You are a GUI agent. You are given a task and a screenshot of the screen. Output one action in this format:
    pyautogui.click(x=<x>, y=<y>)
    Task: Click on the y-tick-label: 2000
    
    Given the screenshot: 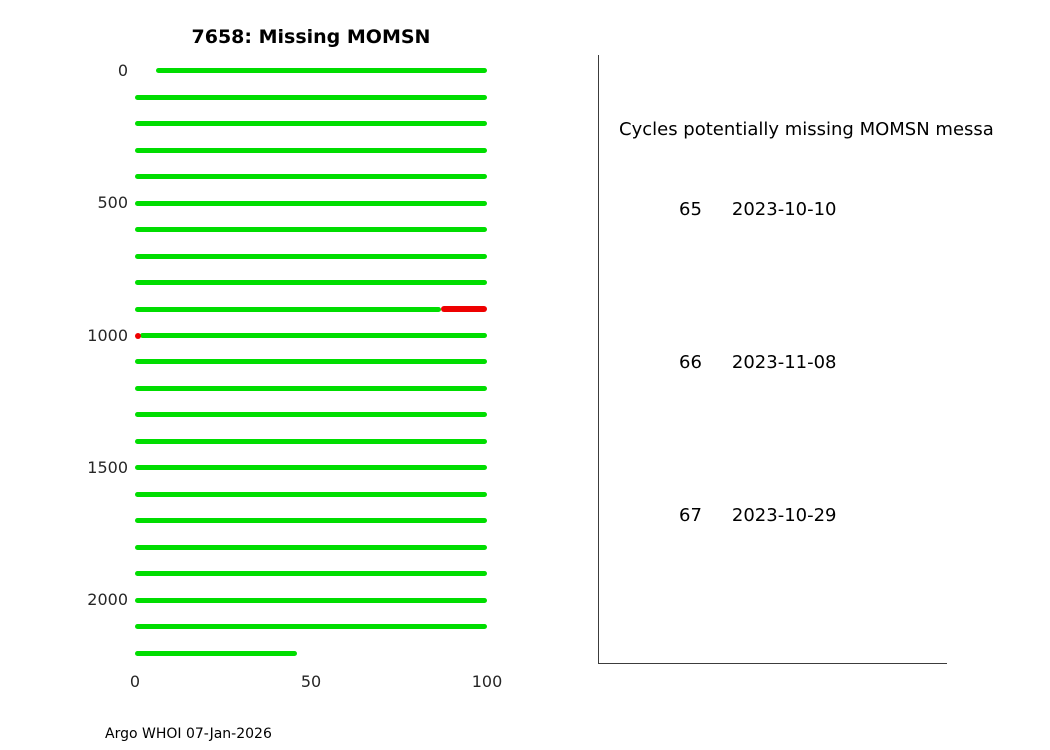 What is the action you would take?
    pyautogui.click(x=107, y=600)
    